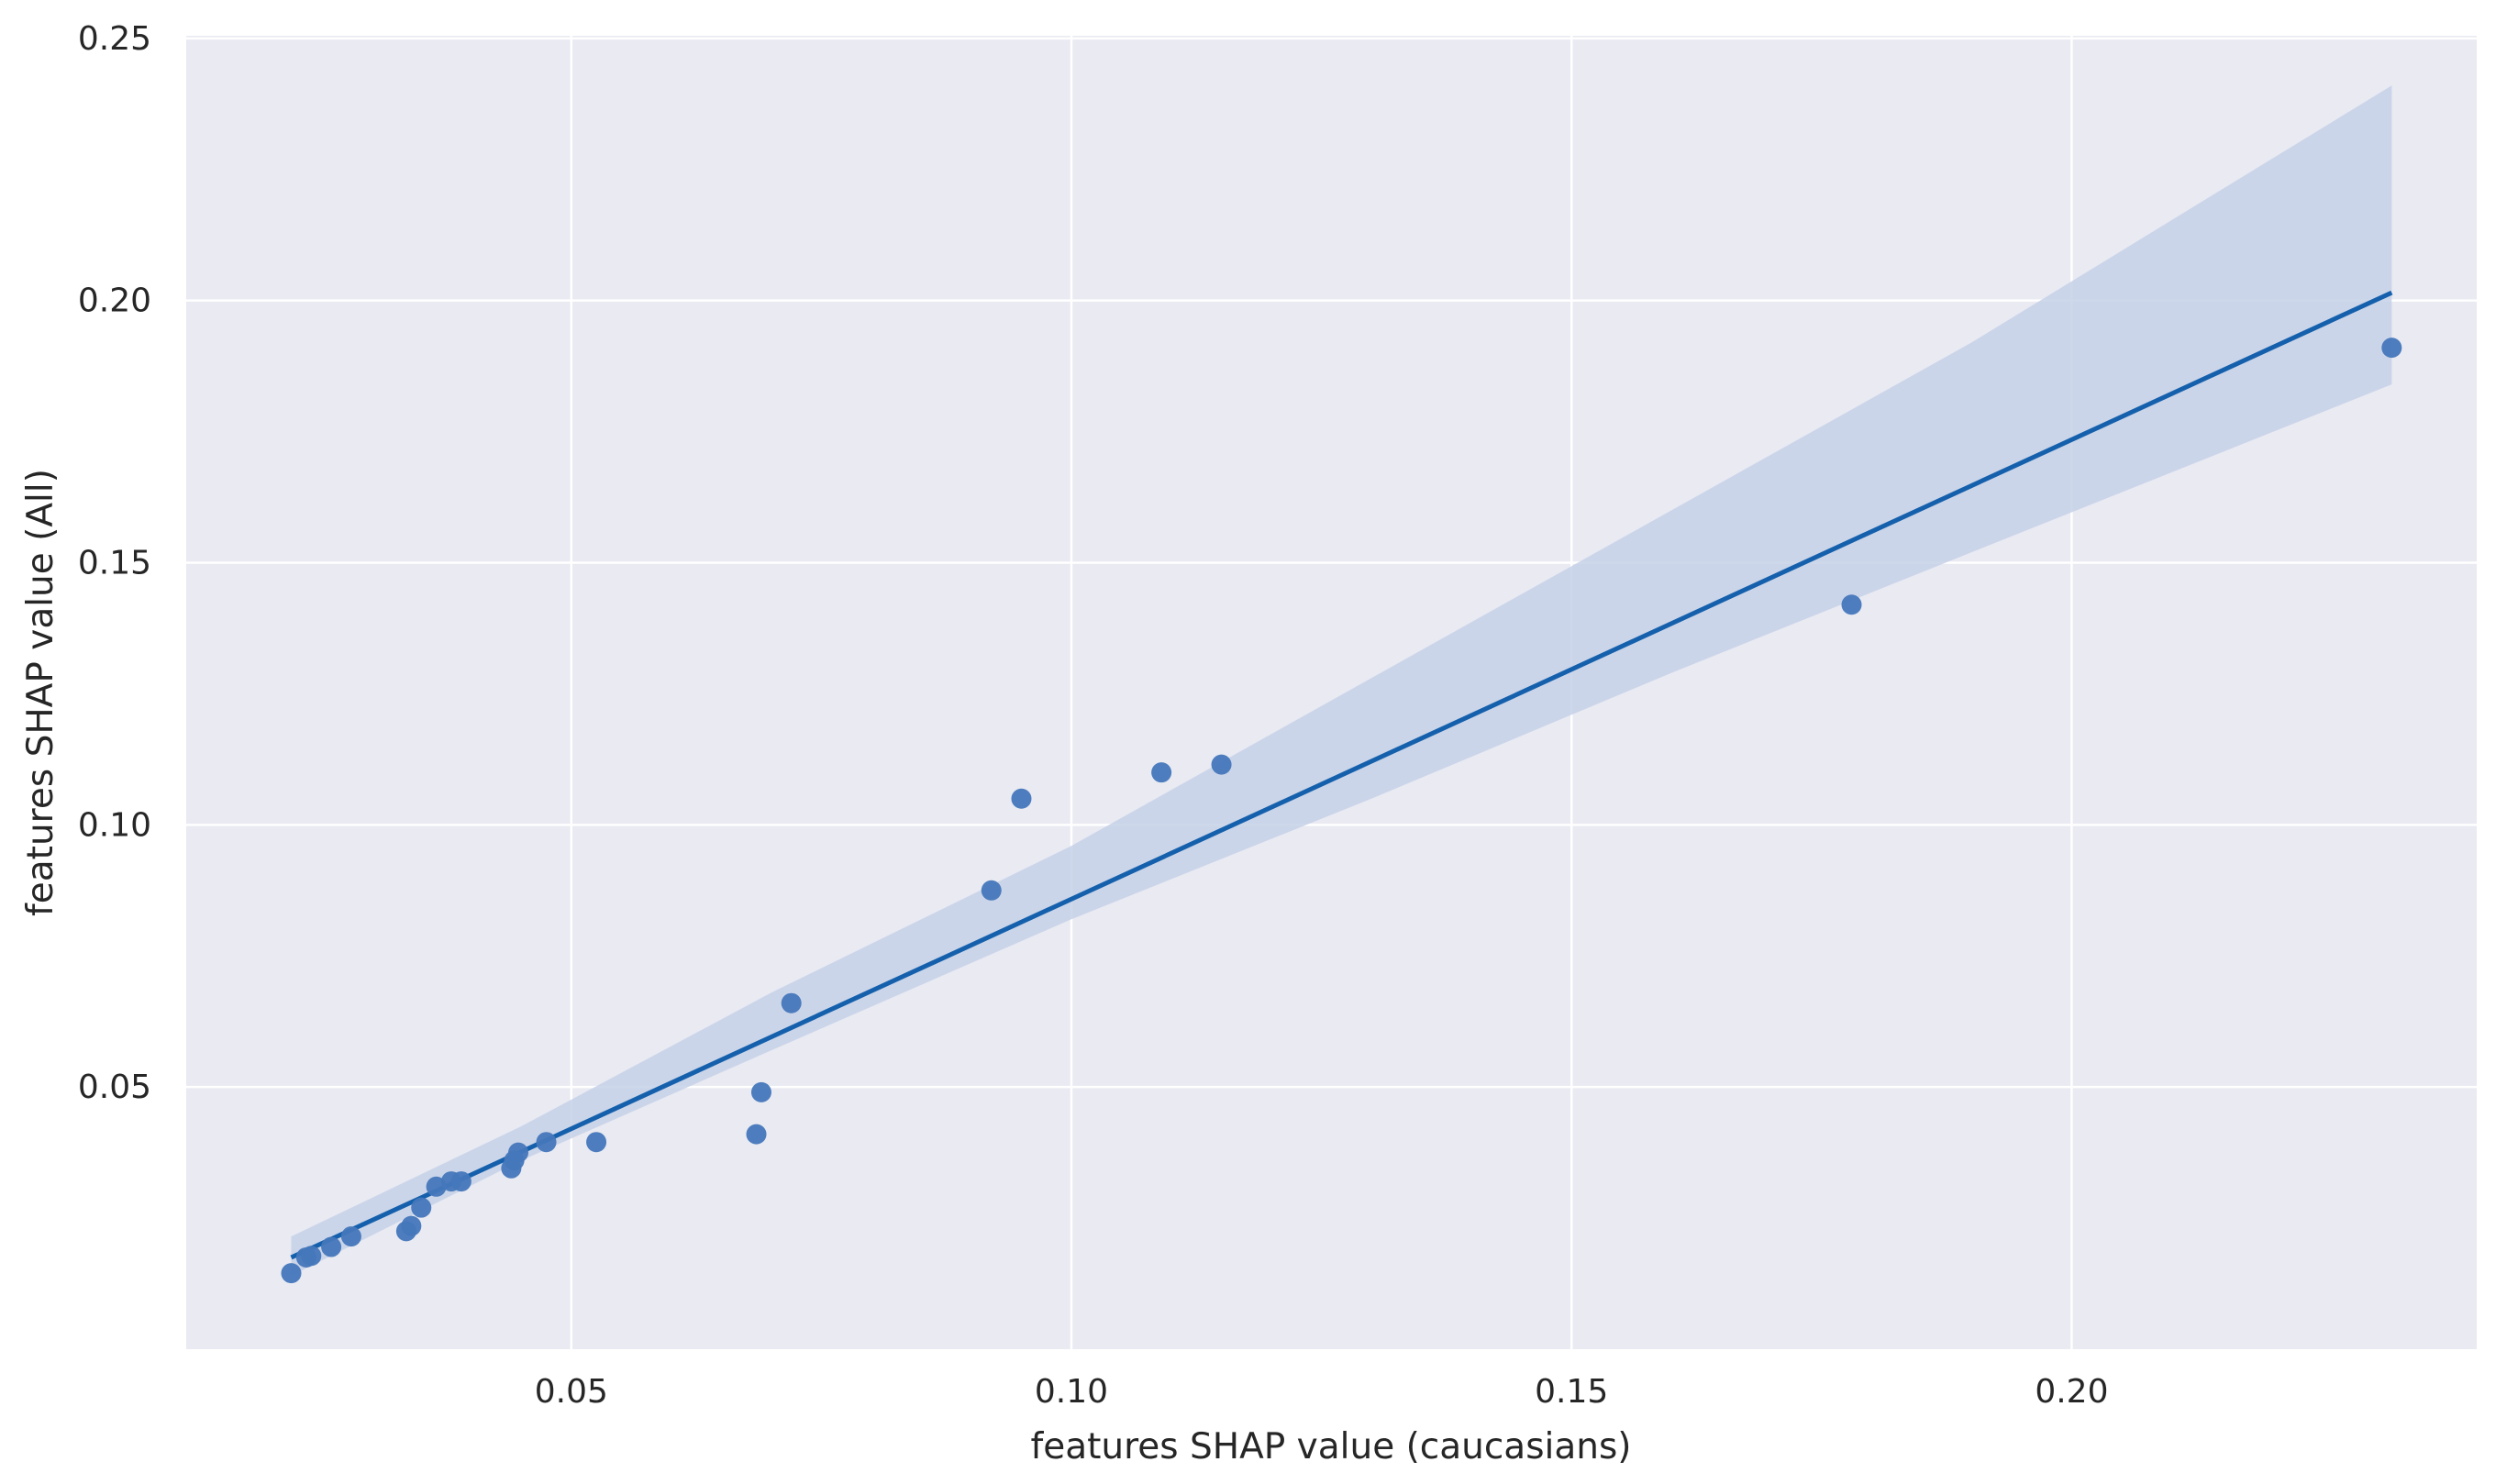 Image resolution: width=2518 pixels, height=1484 pixels. I want to click on x-tick-label: 0.20, so click(2071, 1392).